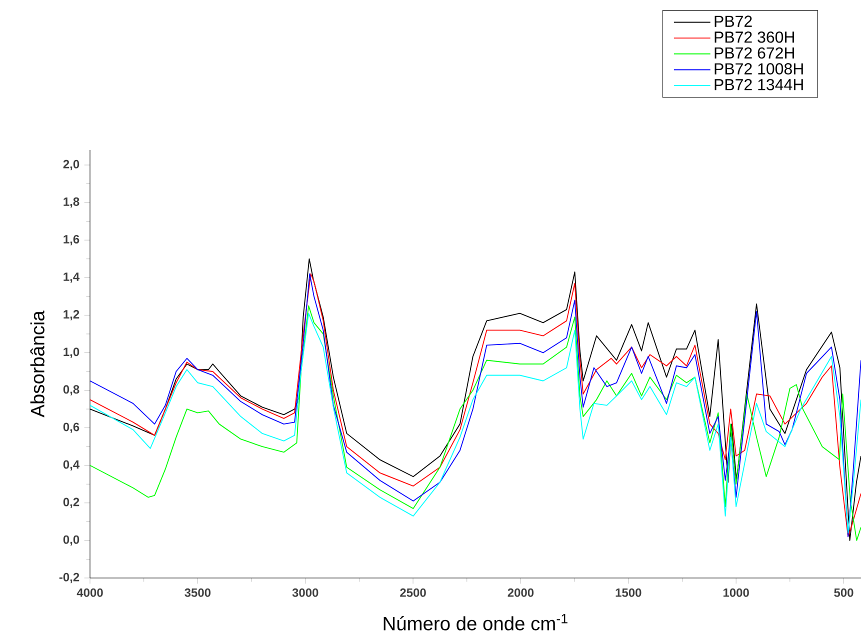 The image size is (861, 643). Describe the element at coordinates (37, 364) in the screenshot. I see `y-axis-title: Absorbância` at that location.